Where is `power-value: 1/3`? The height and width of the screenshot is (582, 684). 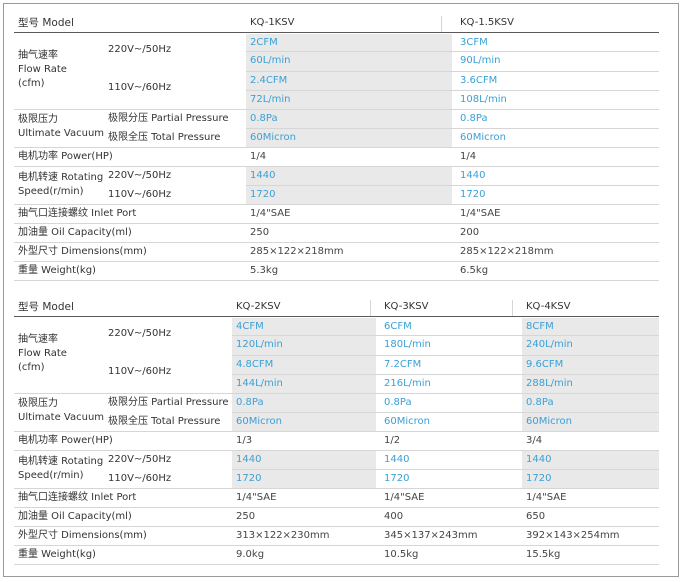
power-value: 1/3 is located at coordinates (244, 440).